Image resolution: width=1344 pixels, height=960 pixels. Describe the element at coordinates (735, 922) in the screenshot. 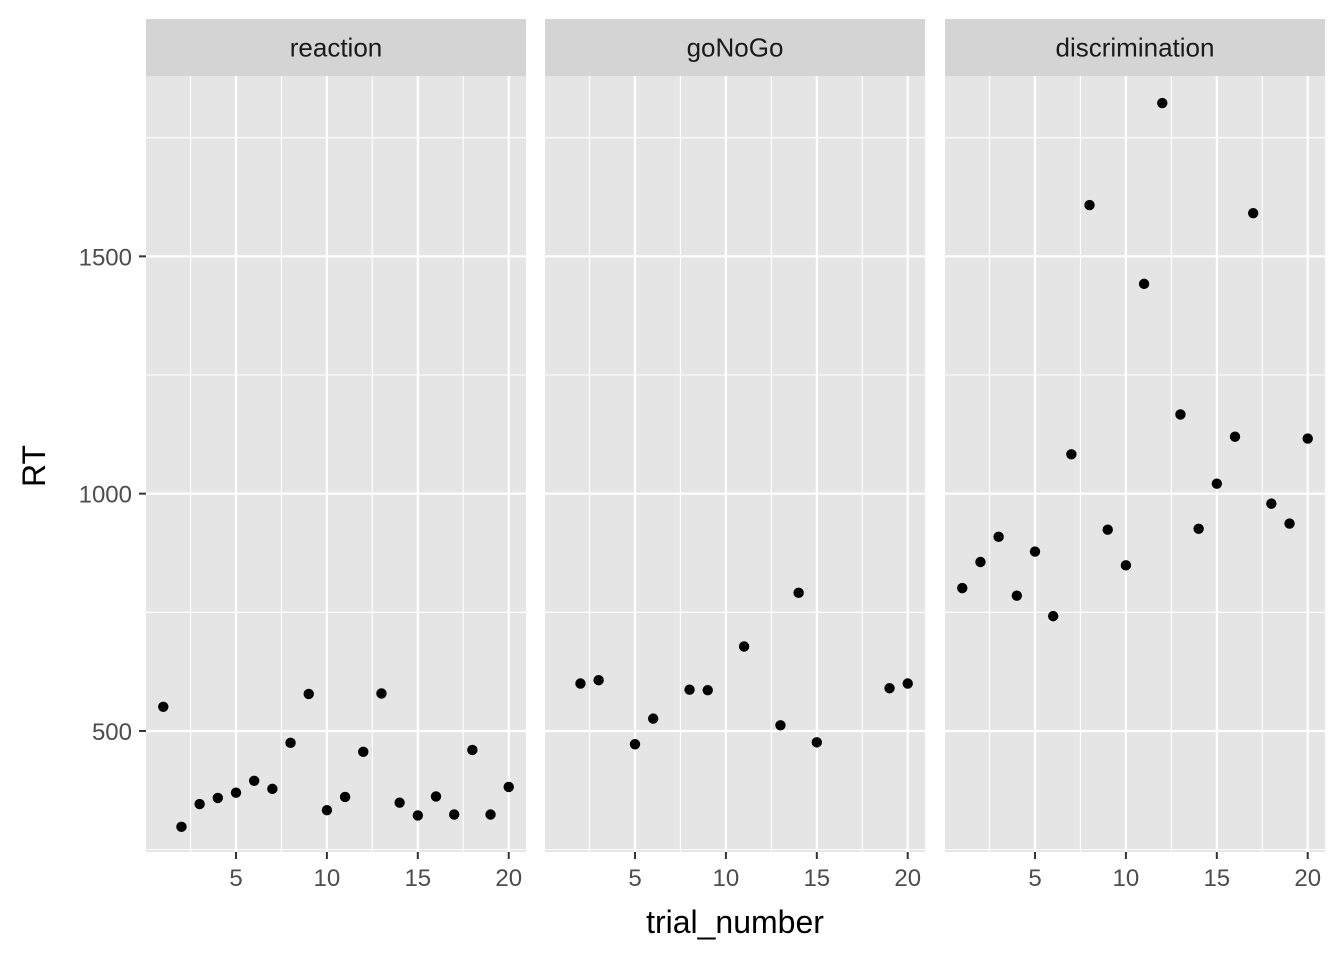

I see `x-axis-title: trial_number` at that location.